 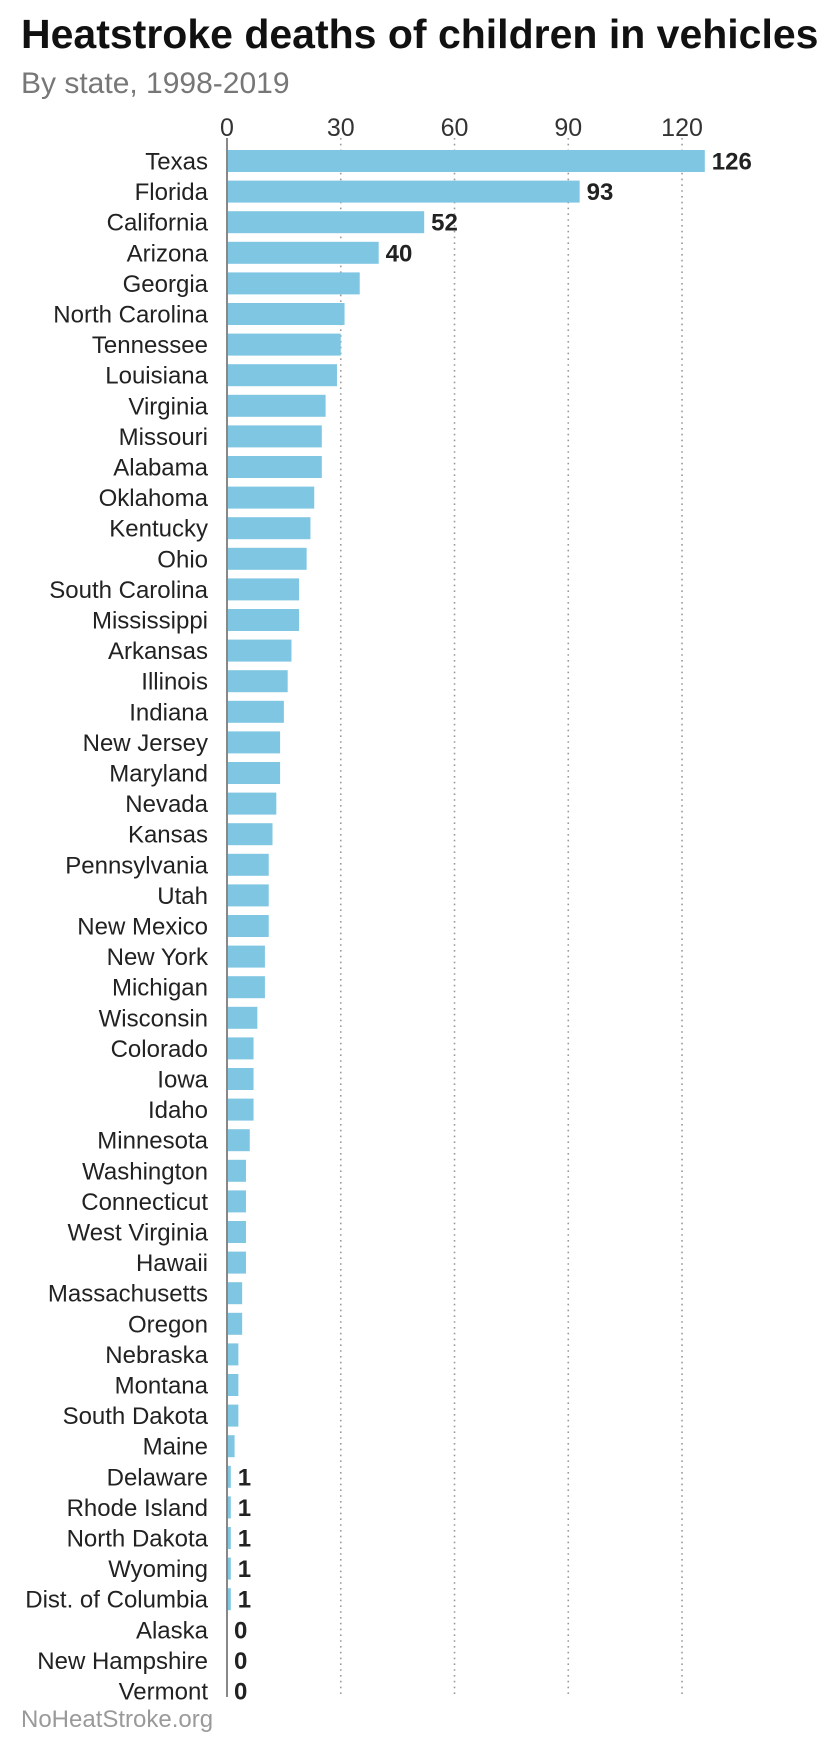 I want to click on category-label: Utah, so click(x=182, y=896).